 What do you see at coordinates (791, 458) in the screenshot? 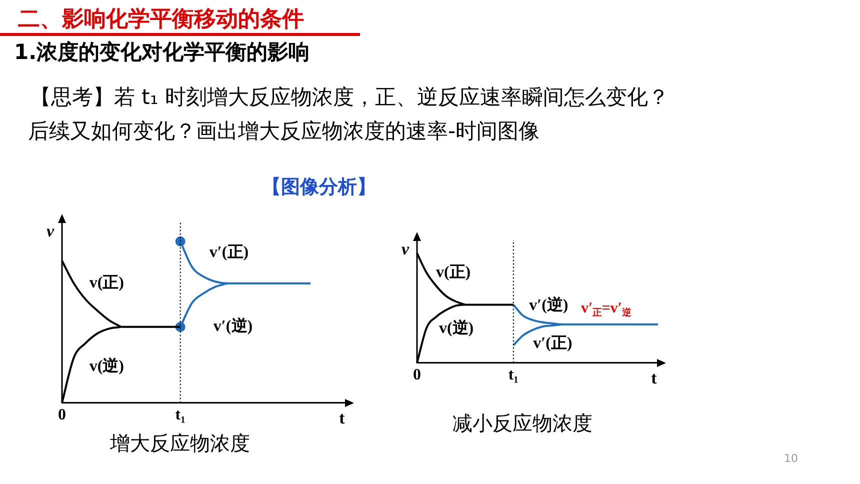
I see `text: 10` at bounding box center [791, 458].